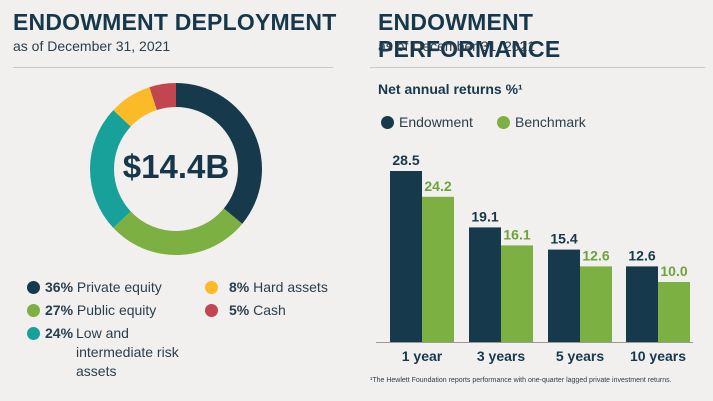 This screenshot has height=401, width=713. Describe the element at coordinates (517, 293) in the screenshot. I see `bar-benchmark-3-years` at that location.